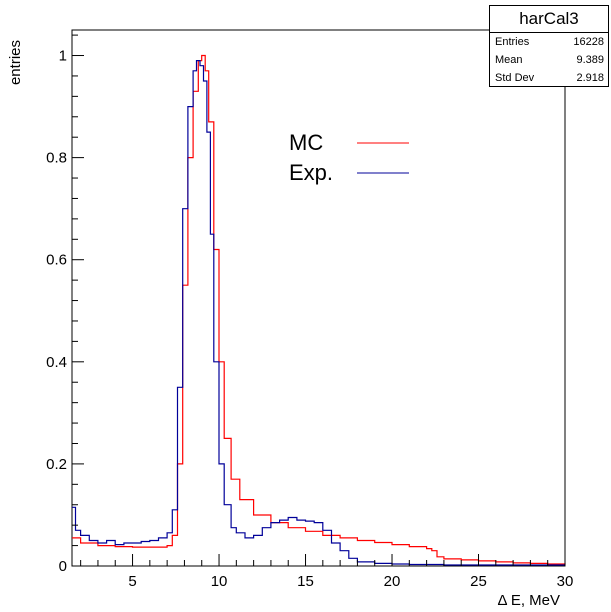 Image resolution: width=611 pixels, height=612 pixels. I want to click on legend-group: MC Exp., so click(349, 157).